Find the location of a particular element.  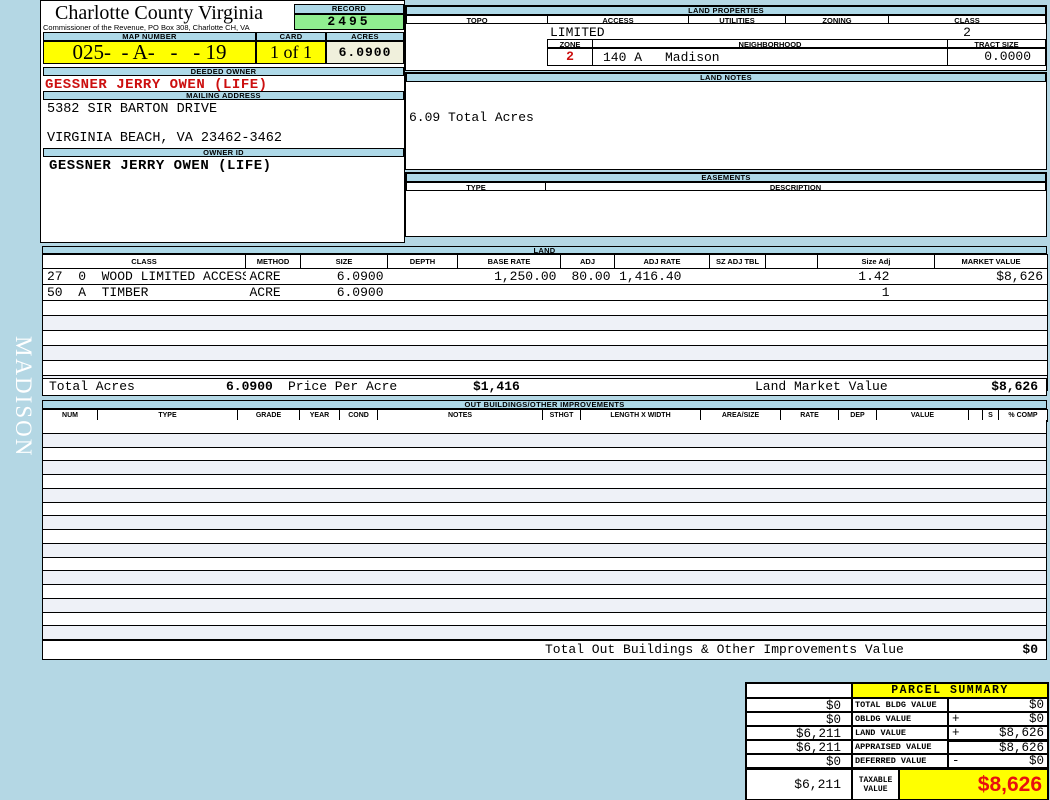

cell-base-rate: 1,250.00 is located at coordinates (509, 276).